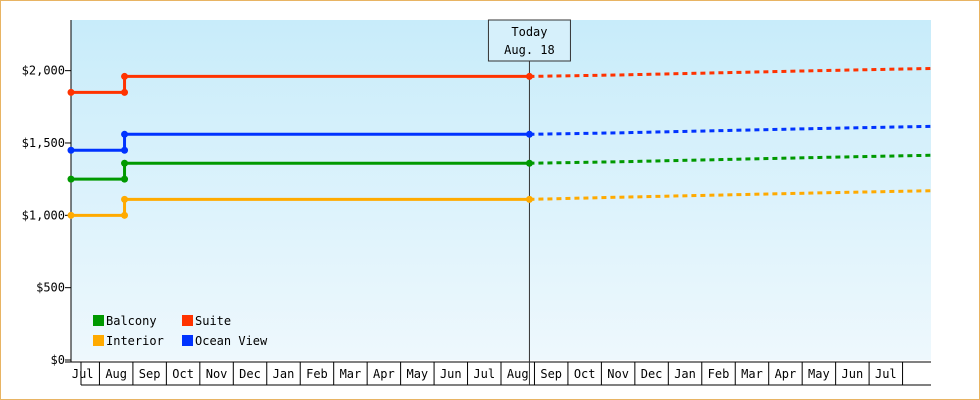  I want to click on series-balcony, so click(499, 168).